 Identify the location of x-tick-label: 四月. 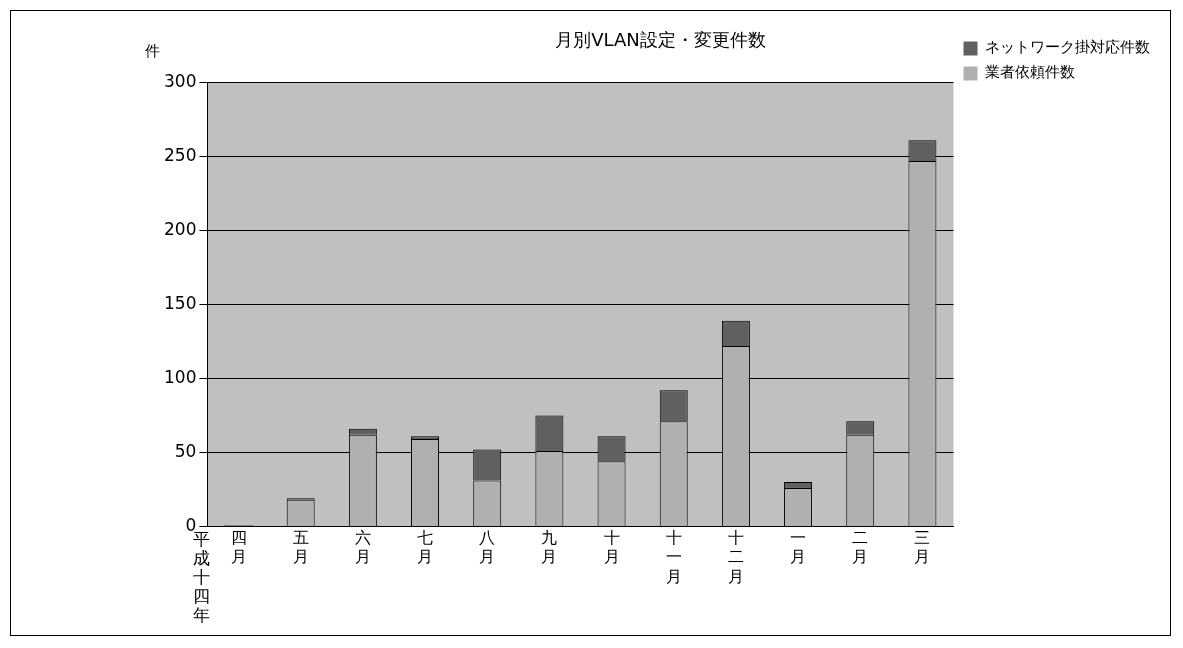
(238, 547).